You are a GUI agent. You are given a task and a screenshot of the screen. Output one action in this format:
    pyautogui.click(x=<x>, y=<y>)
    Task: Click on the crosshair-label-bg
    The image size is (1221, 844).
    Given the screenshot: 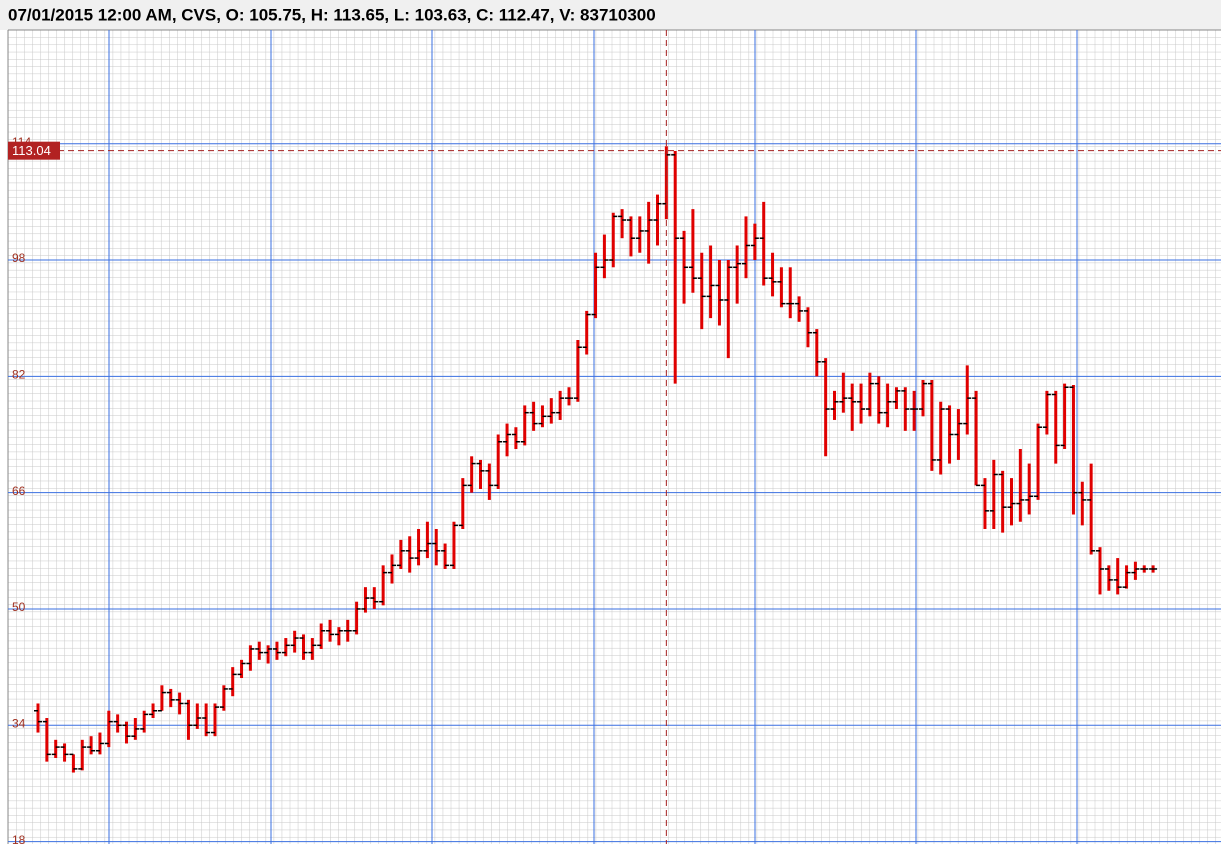 What is the action you would take?
    pyautogui.click(x=34, y=150)
    